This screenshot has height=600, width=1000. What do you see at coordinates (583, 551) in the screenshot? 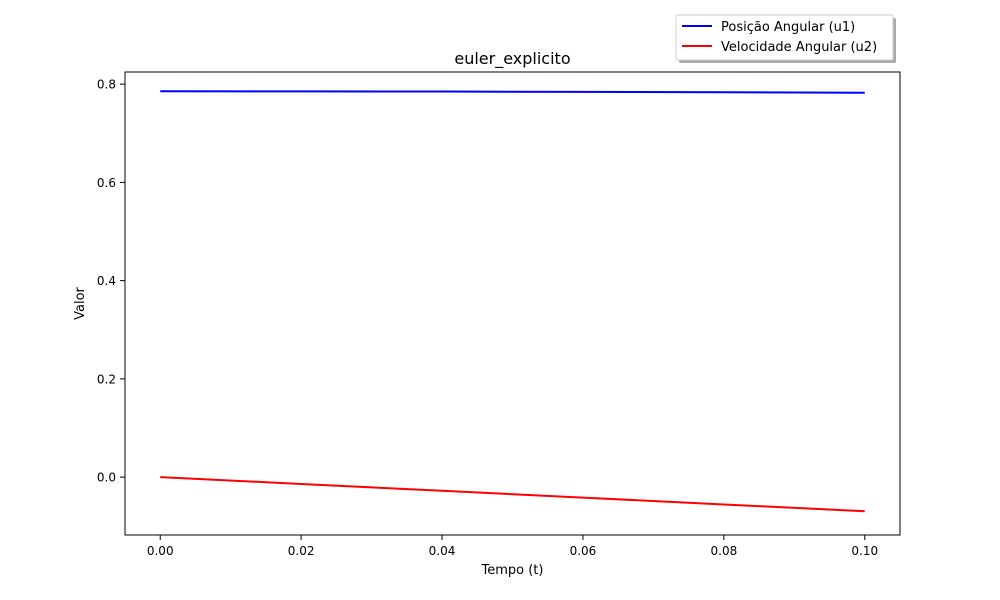
I see `x-tick-label: 0.06` at bounding box center [583, 551].